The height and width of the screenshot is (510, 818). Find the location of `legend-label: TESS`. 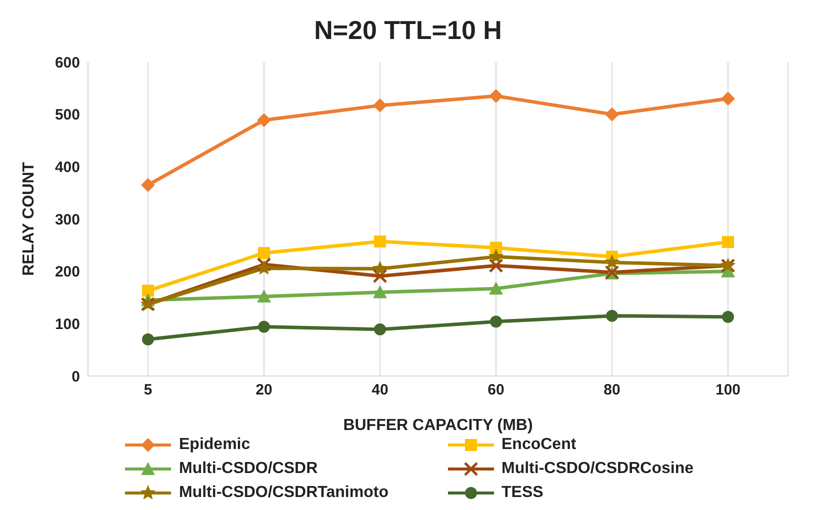

legend-label: TESS is located at coordinates (523, 493).